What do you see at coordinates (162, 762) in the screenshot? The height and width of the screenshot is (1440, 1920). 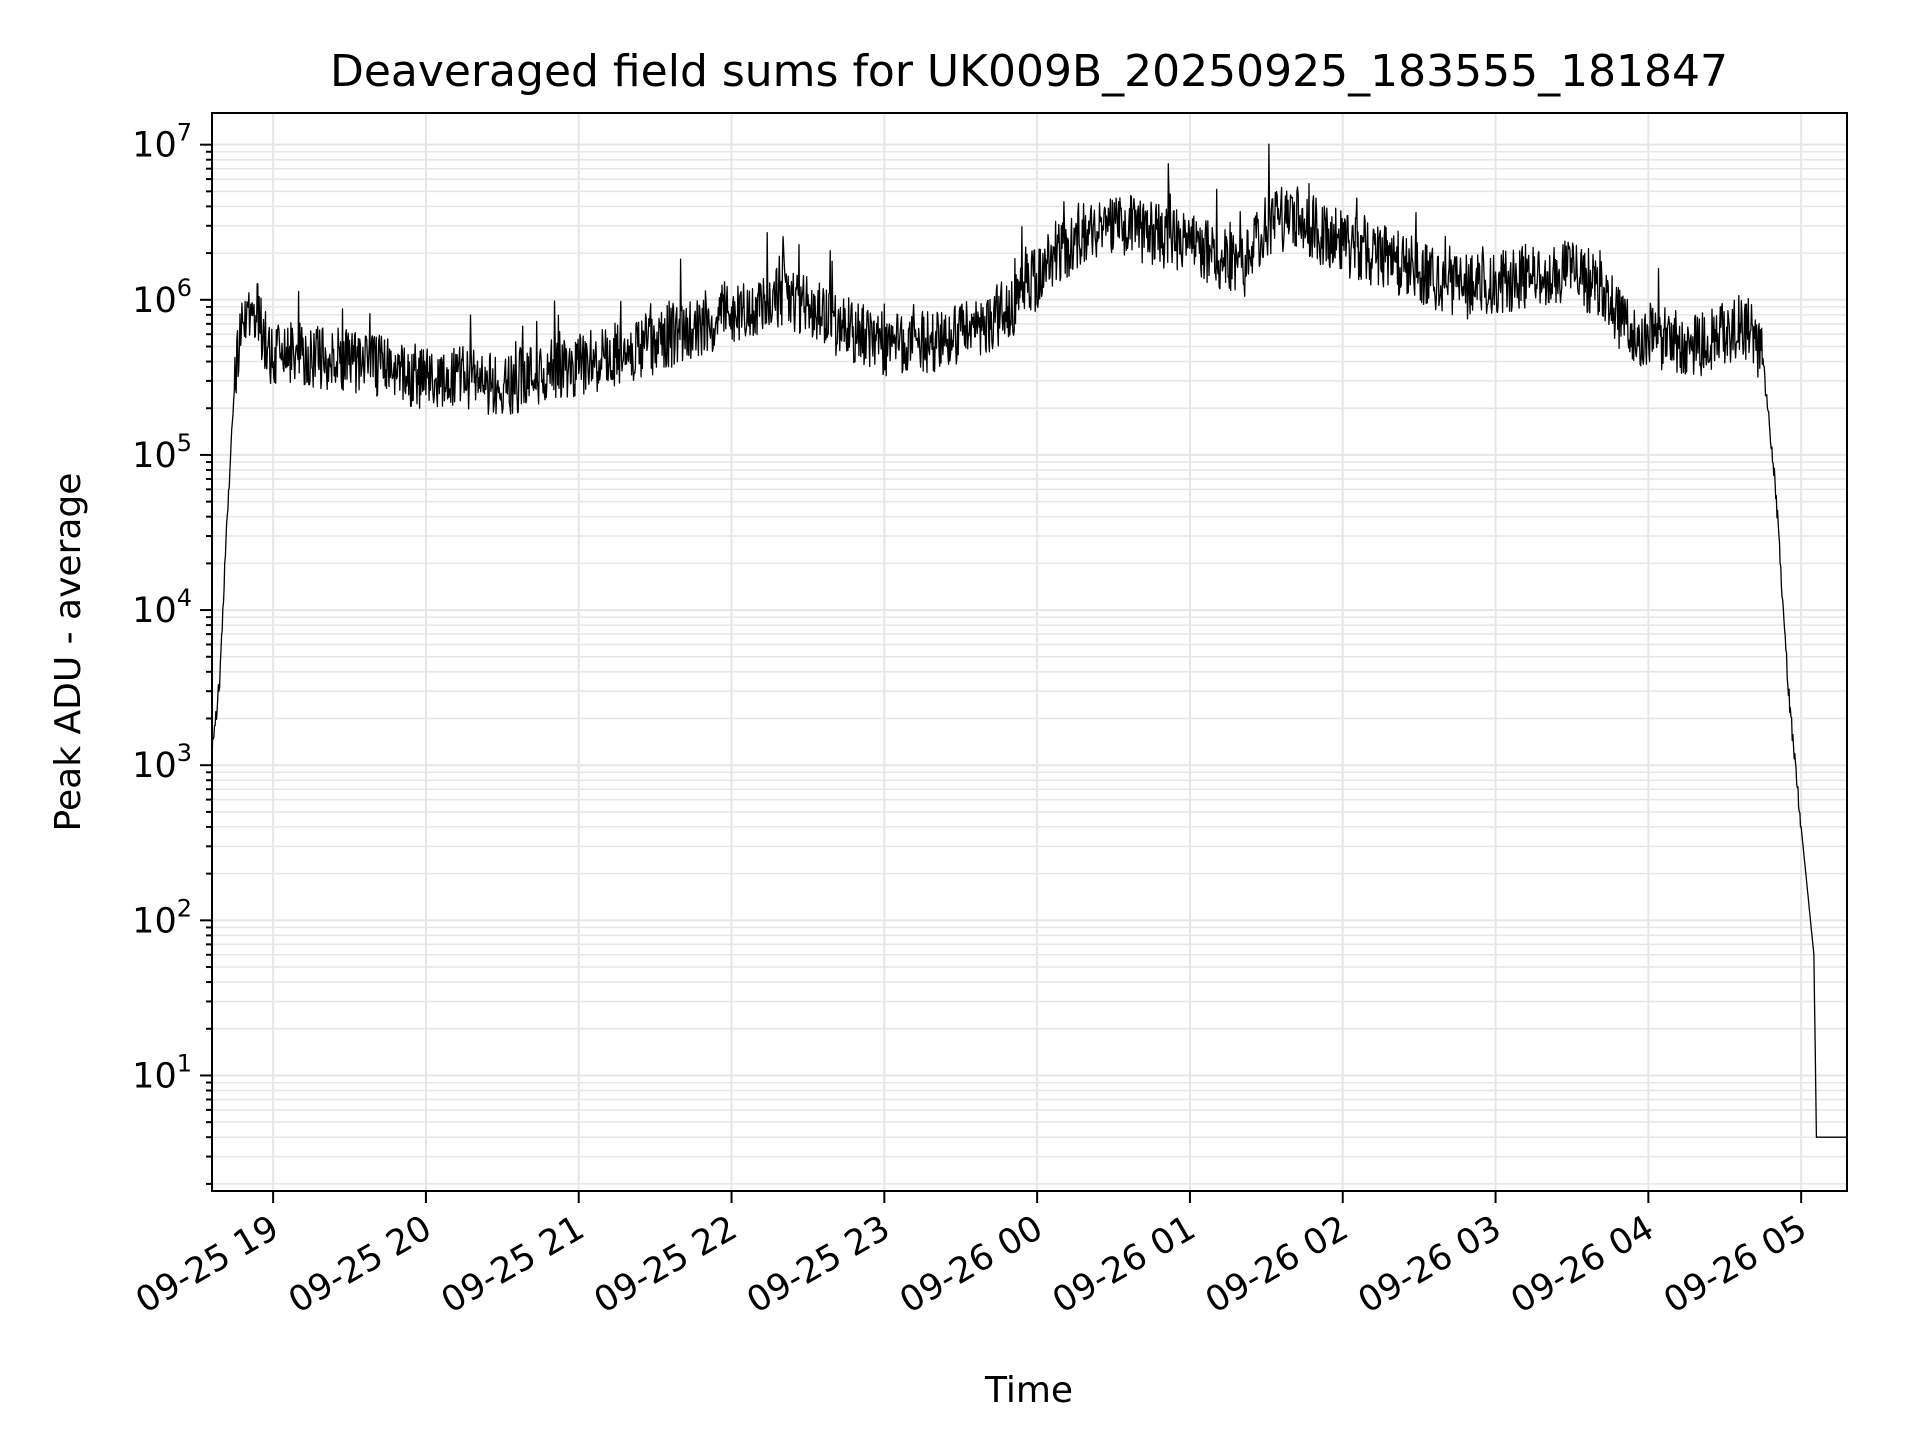 I see `y-tick-label: 10³` at bounding box center [162, 762].